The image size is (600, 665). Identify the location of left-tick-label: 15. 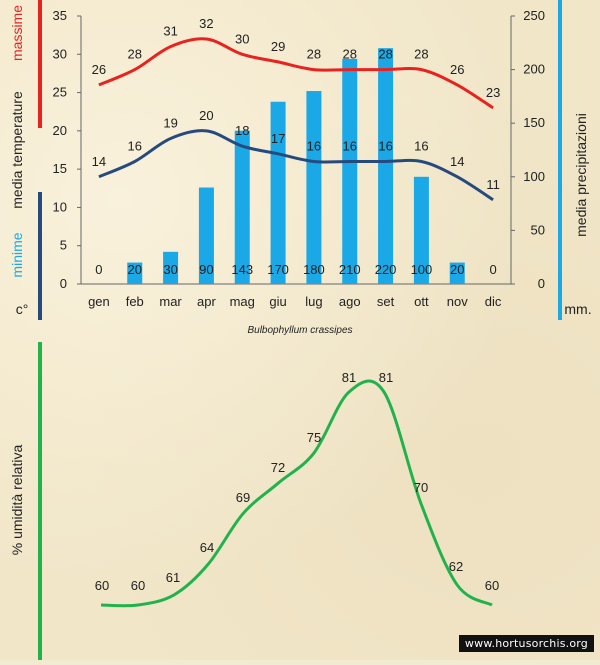
(60, 168).